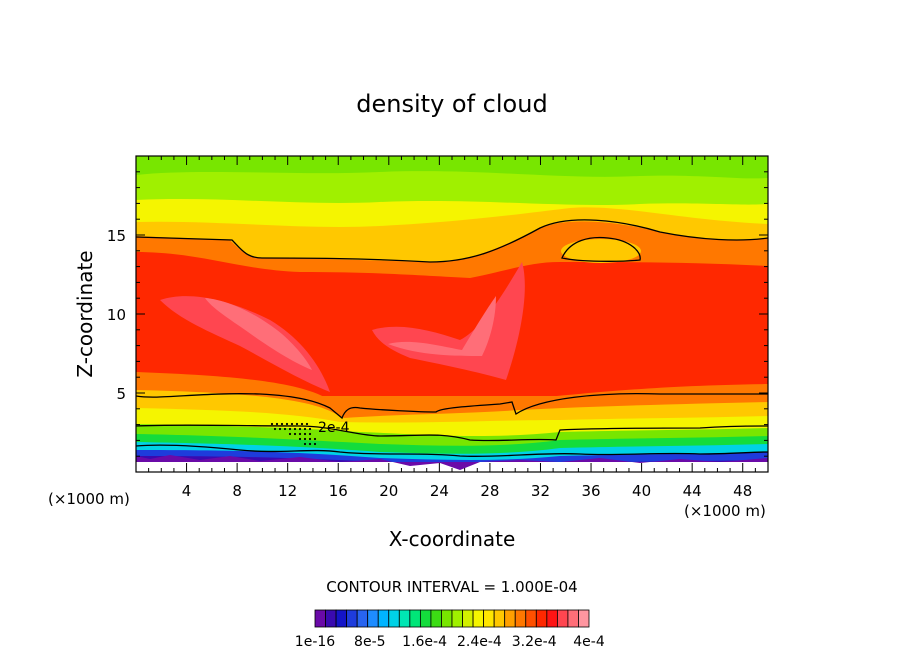  What do you see at coordinates (187, 491) in the screenshot?
I see `x-tick-label: 4` at bounding box center [187, 491].